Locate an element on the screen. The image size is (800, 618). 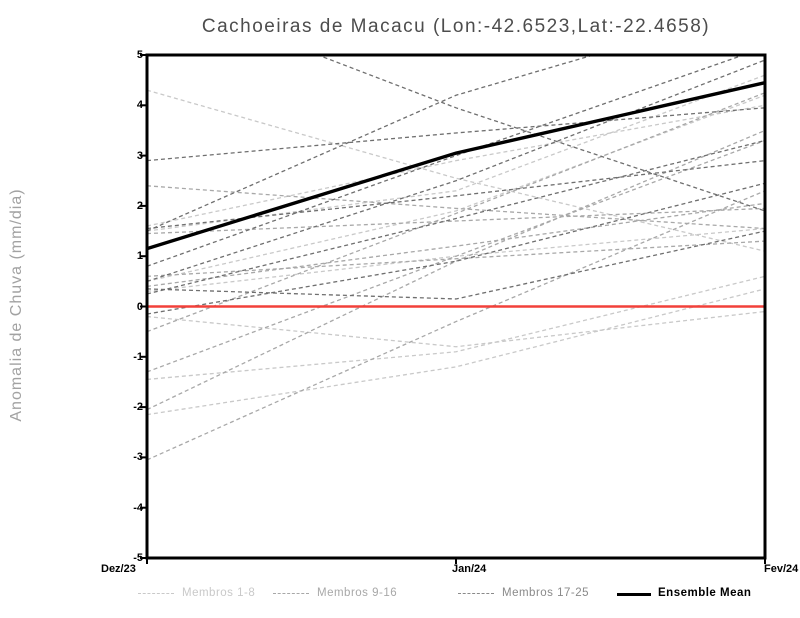
legend-label: Membros 17-25 is located at coordinates (546, 593).